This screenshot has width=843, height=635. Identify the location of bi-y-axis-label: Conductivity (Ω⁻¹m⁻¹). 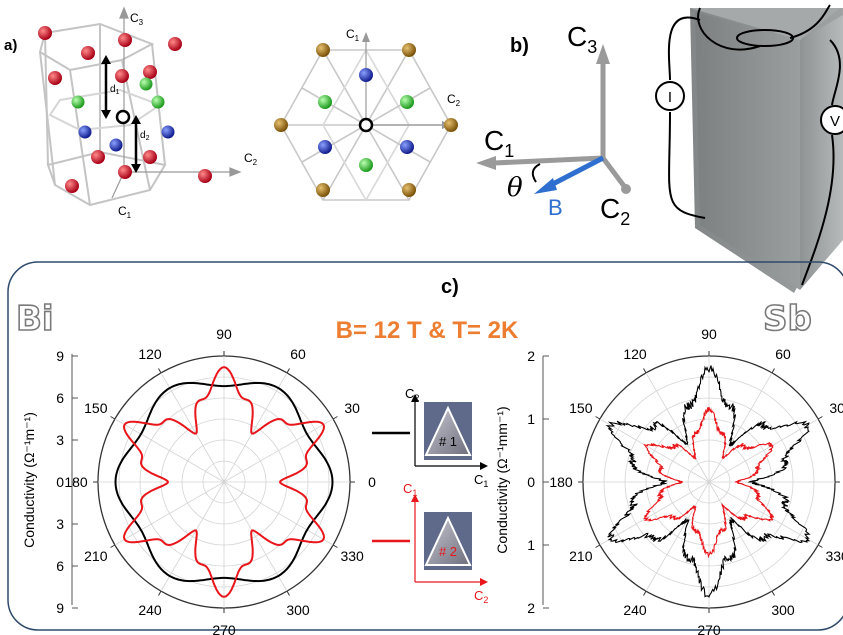
(29, 480).